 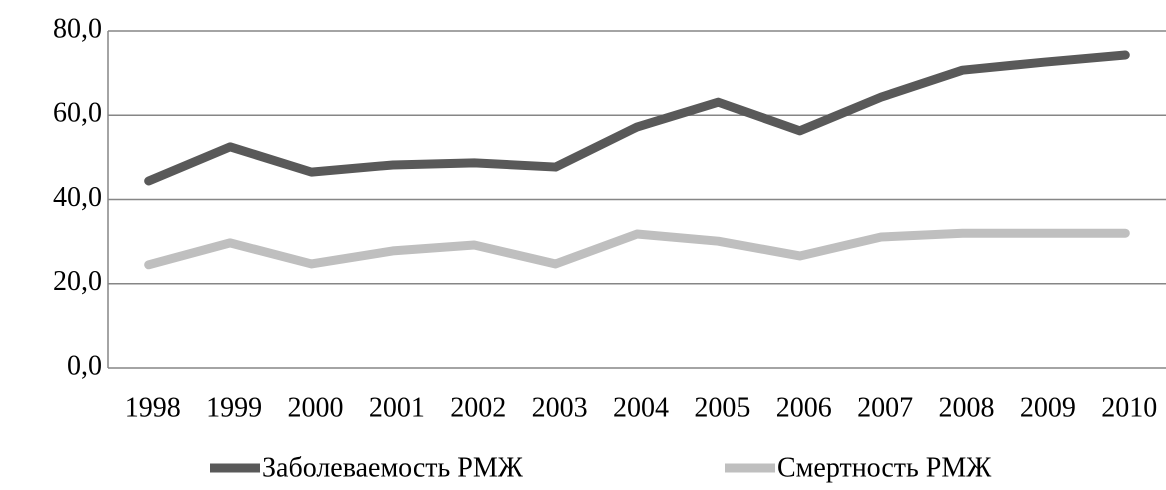 I want to click on y-tick-label: 80,0, so click(x=77, y=28).